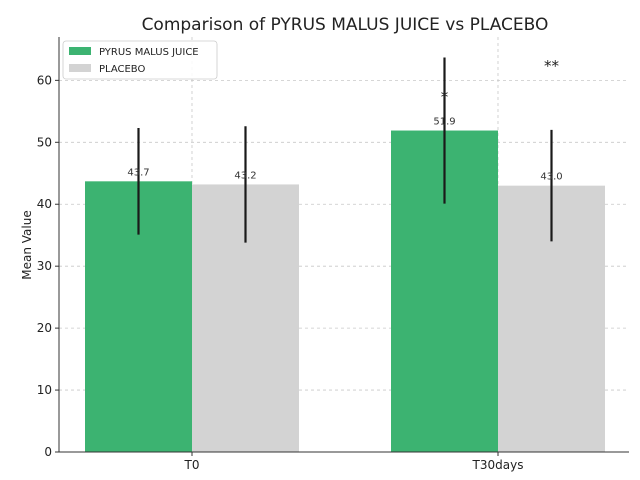 This screenshot has height=480, width=640. Describe the element at coordinates (149, 52) in the screenshot. I see `legend-label-pyrus: PYRUS MALUS JUICE` at that location.